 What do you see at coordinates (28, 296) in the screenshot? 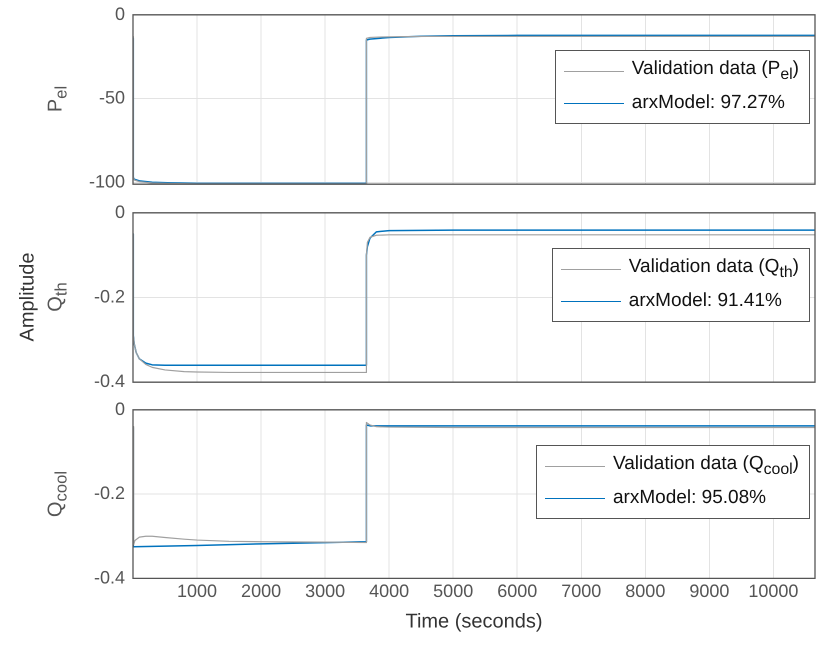
I see `text: Amplitude` at bounding box center [28, 296].